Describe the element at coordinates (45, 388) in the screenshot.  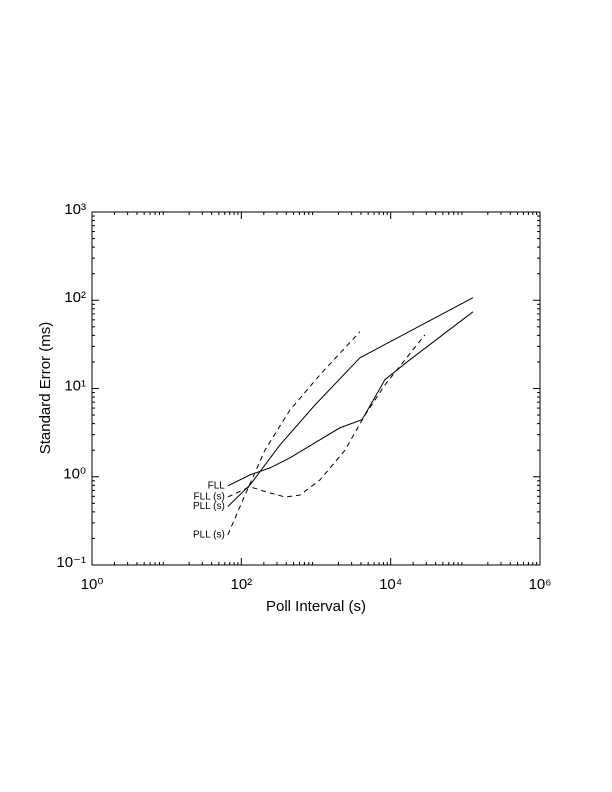
I see `y-axis-label: Standard Error (ms)` at that location.